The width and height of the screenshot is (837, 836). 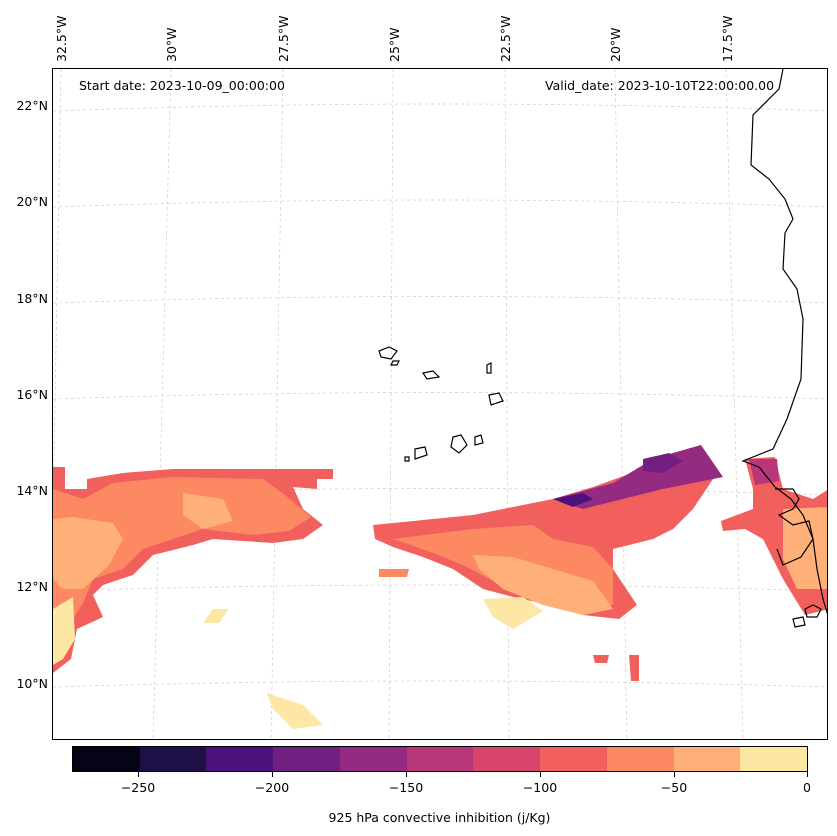 I want to click on cin-band-central-light, so click(x=543, y=585).